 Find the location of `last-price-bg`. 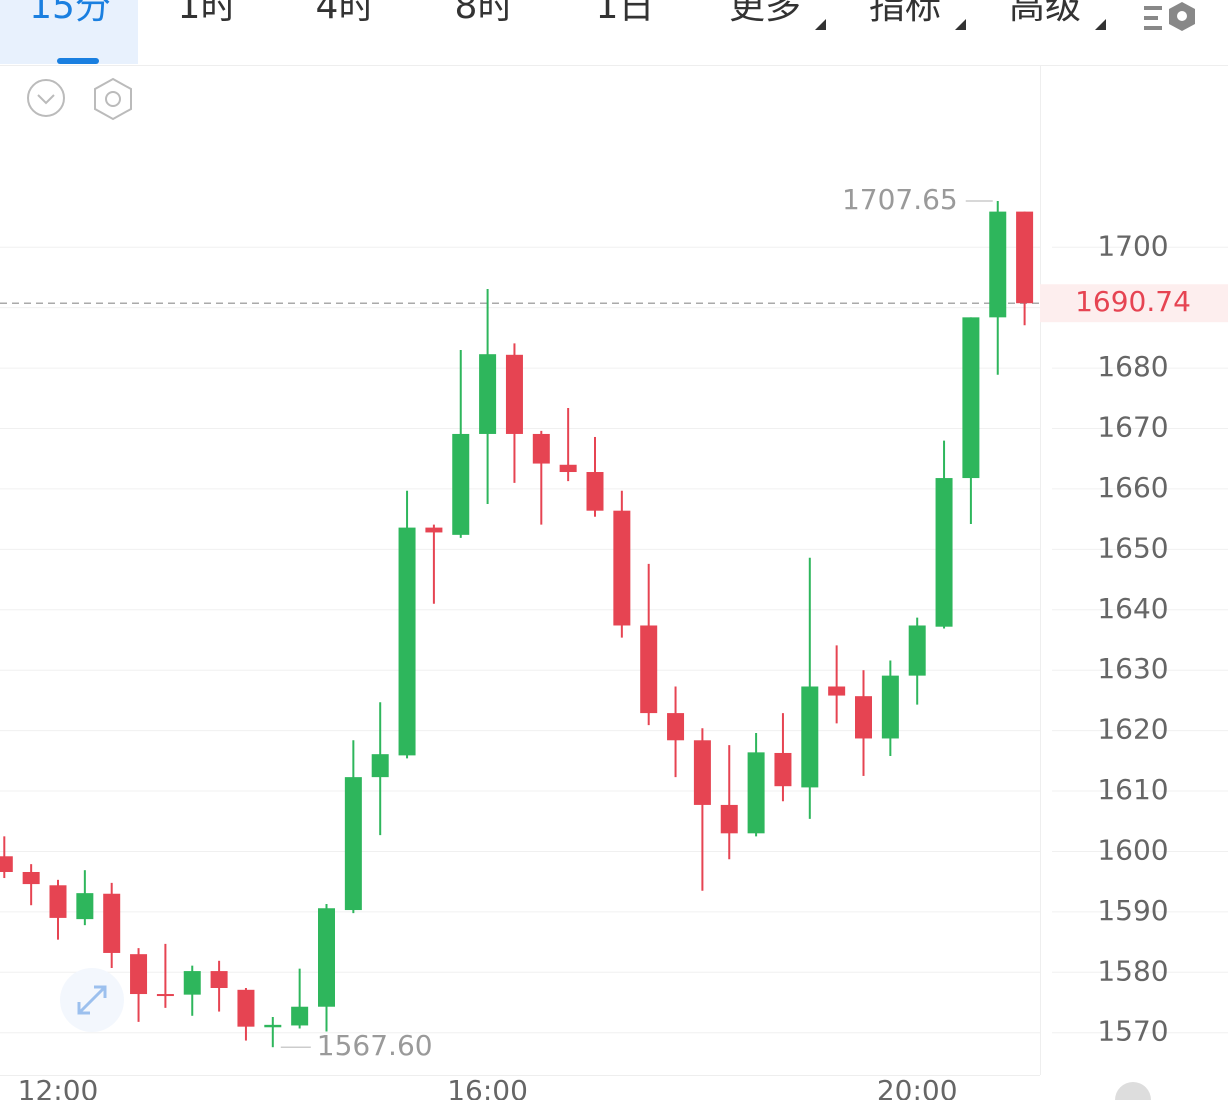

last-price-bg is located at coordinates (1134, 303).